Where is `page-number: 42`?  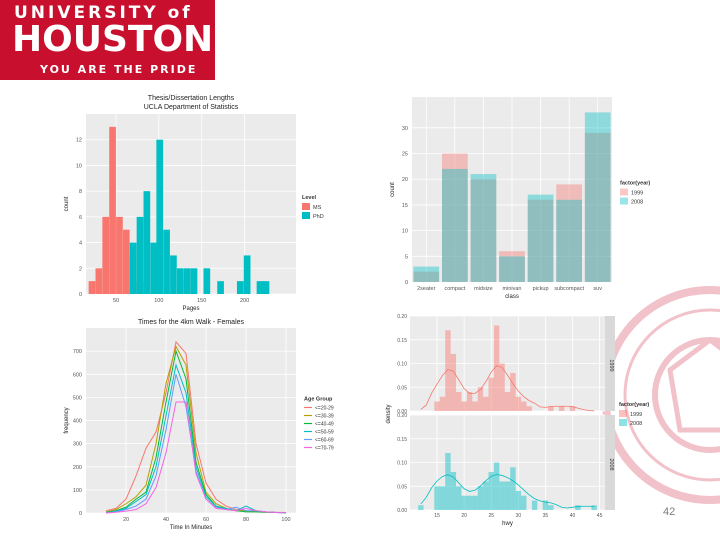
page-number: 42 is located at coordinates (669, 512).